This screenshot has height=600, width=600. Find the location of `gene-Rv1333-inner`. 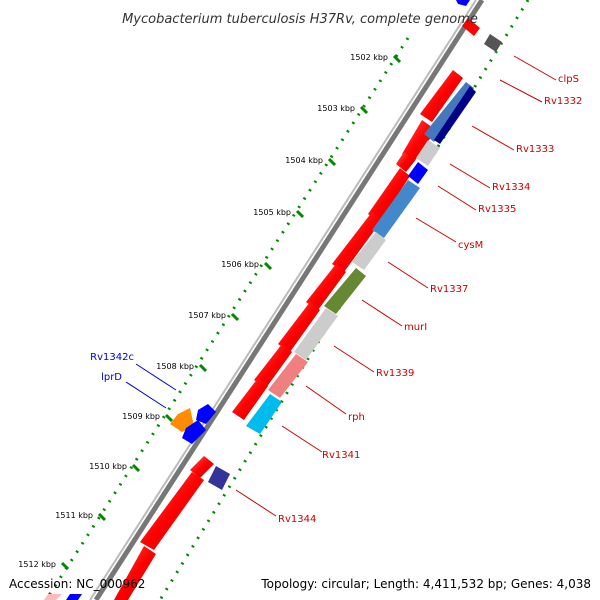

gene-Rv1333-inner is located at coordinates (455, 115).